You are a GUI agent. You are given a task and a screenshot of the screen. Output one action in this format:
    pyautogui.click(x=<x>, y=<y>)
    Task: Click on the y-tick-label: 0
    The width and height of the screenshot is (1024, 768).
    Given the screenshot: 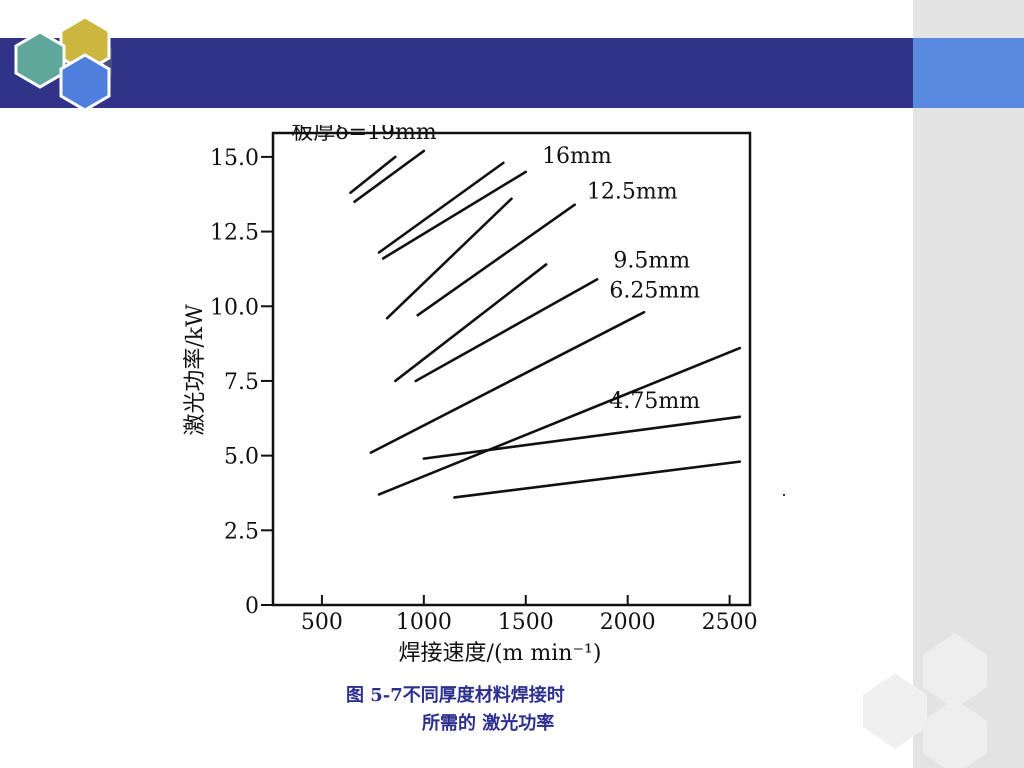 What is the action you would take?
    pyautogui.click(x=252, y=606)
    